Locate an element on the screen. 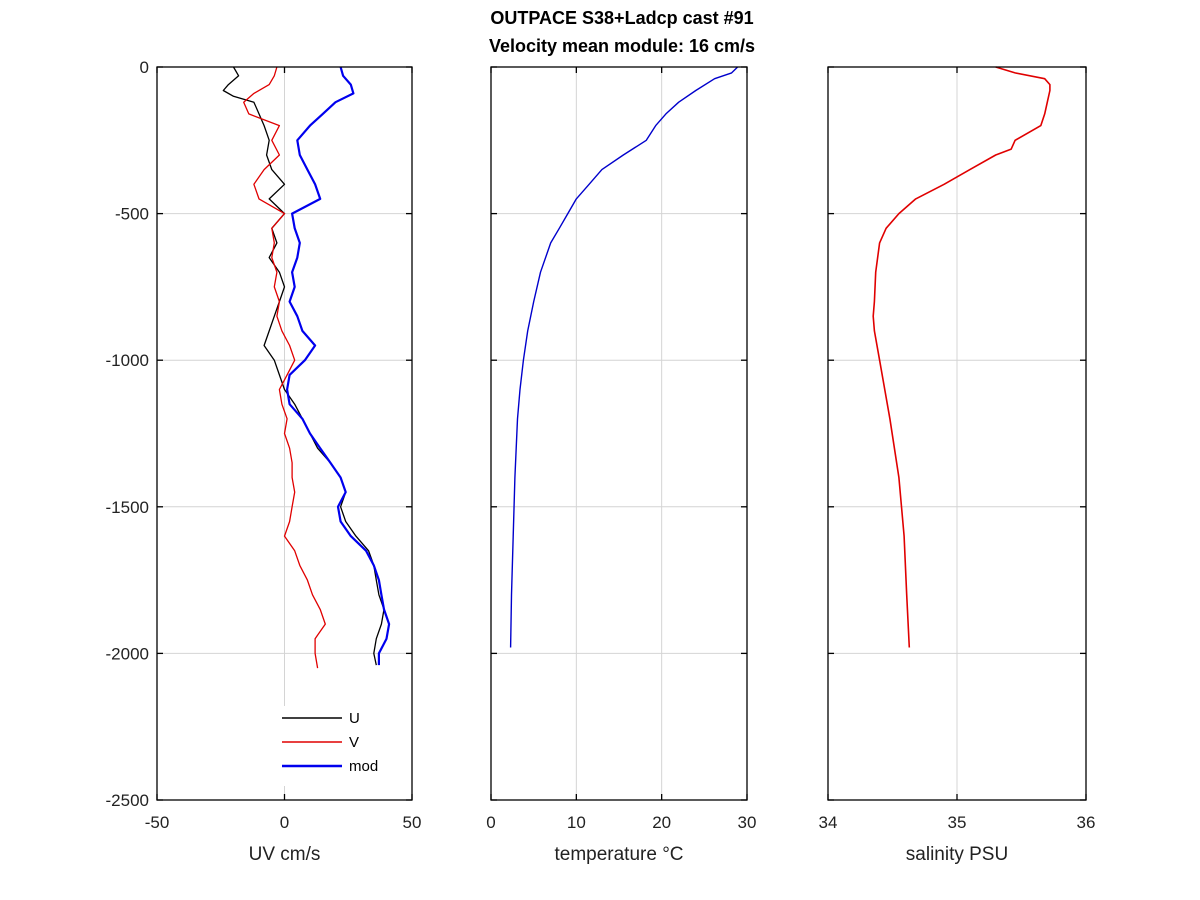 This screenshot has width=1200, height=900. y-tick-label: -1500 is located at coordinates (127, 507).